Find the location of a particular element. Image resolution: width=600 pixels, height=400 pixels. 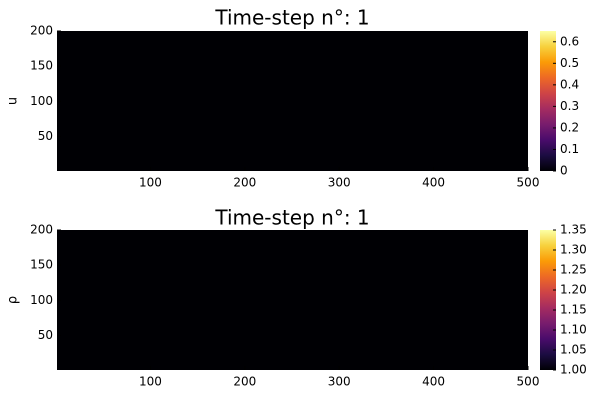

colorbar-tick-label: 1.30 is located at coordinates (573, 250).